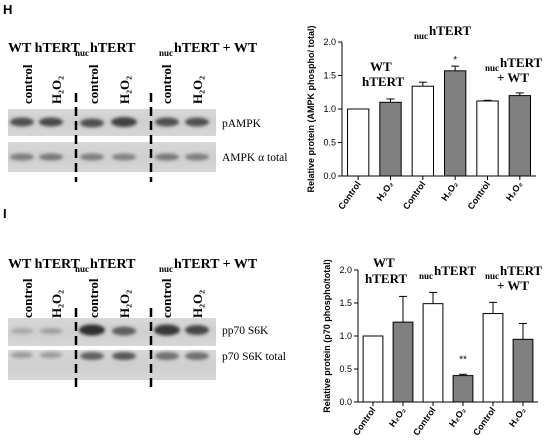 Image resolution: width=550 pixels, height=441 pixels. Describe the element at coordinates (242, 124) in the screenshot. I see `band-label-pampk: pAMPK` at that location.